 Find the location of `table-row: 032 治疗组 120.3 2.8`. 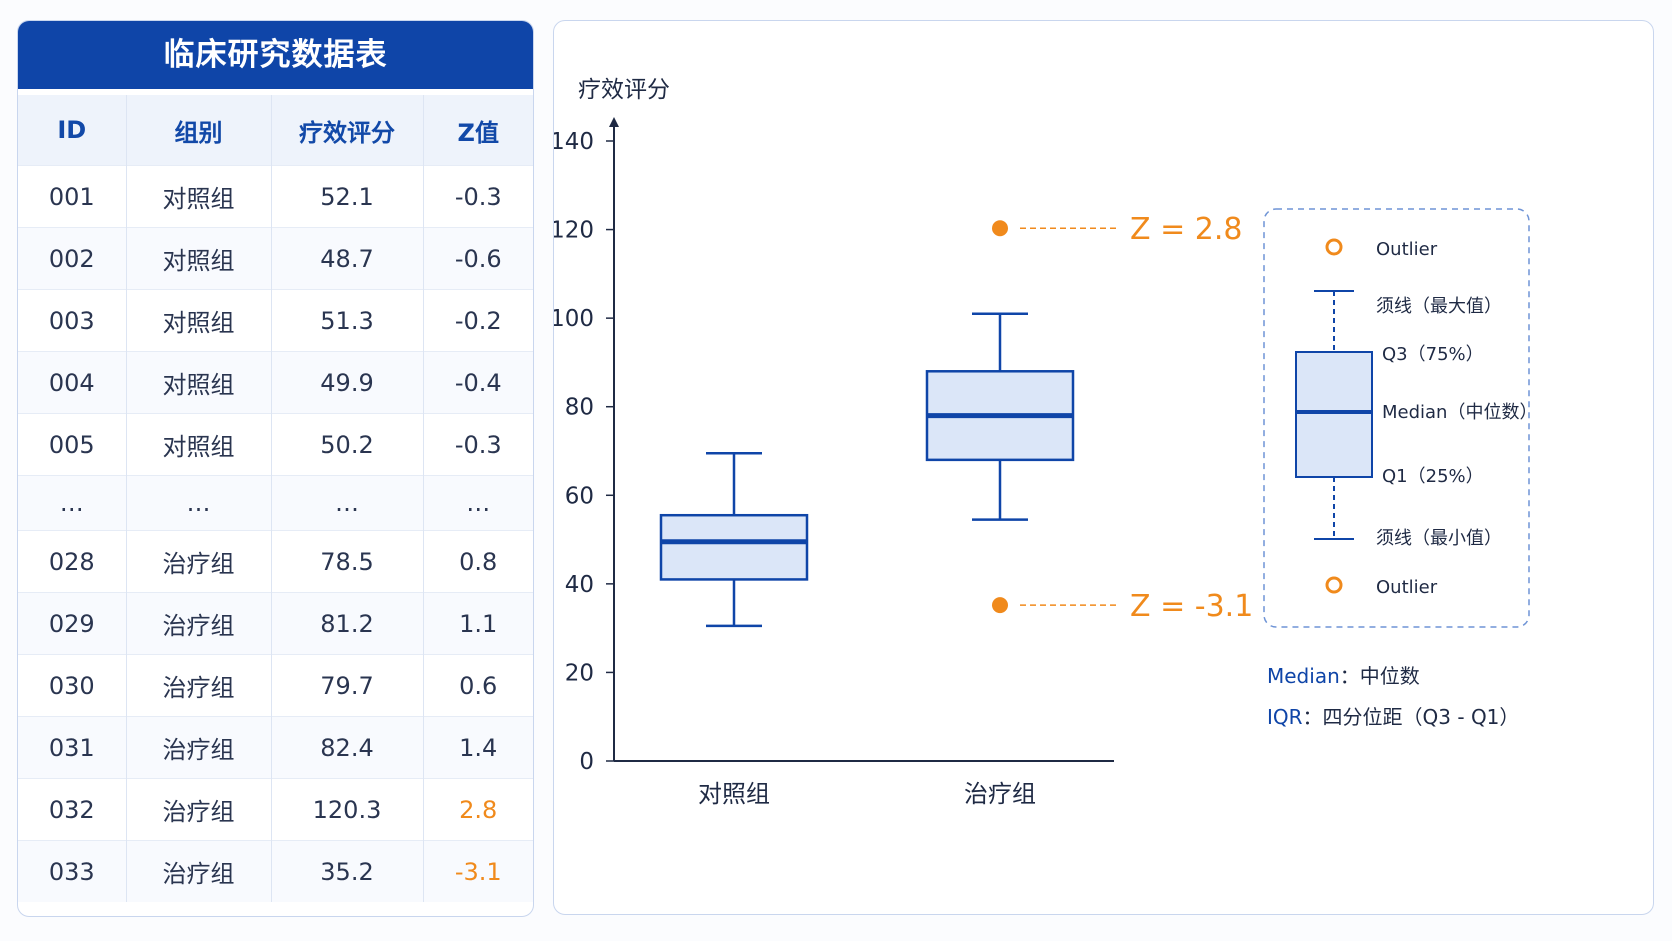

table-row: 032 治疗组 120.3 2.8 is located at coordinates (275, 809).